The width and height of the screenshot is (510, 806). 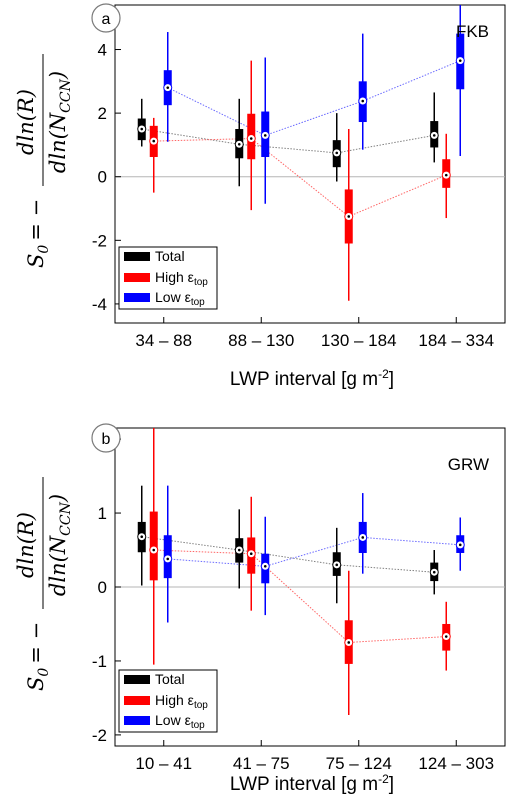 What do you see at coordinates (99, 661) in the screenshot?
I see `panel-b-y-tick-label: -1` at bounding box center [99, 661].